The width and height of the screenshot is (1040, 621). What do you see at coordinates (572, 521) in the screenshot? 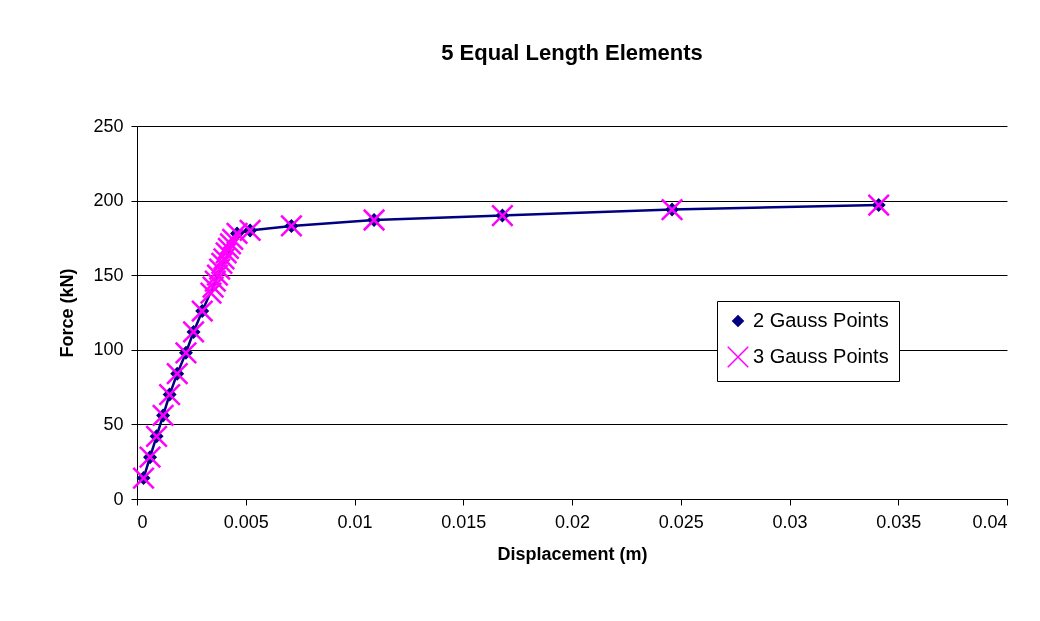
I see `x-tick-label: 0.02` at bounding box center [572, 521].